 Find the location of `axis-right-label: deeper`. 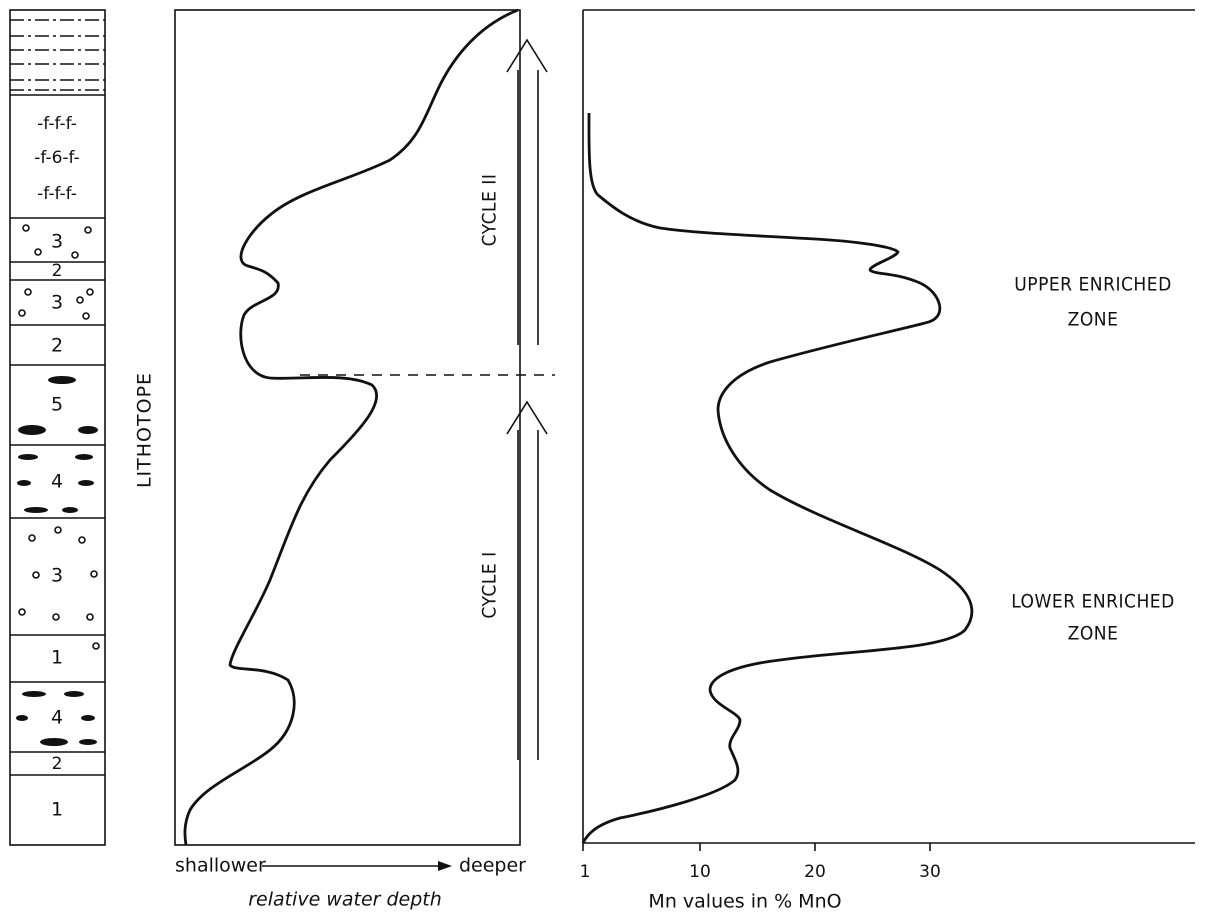

axis-right-label: deeper is located at coordinates (492, 866).